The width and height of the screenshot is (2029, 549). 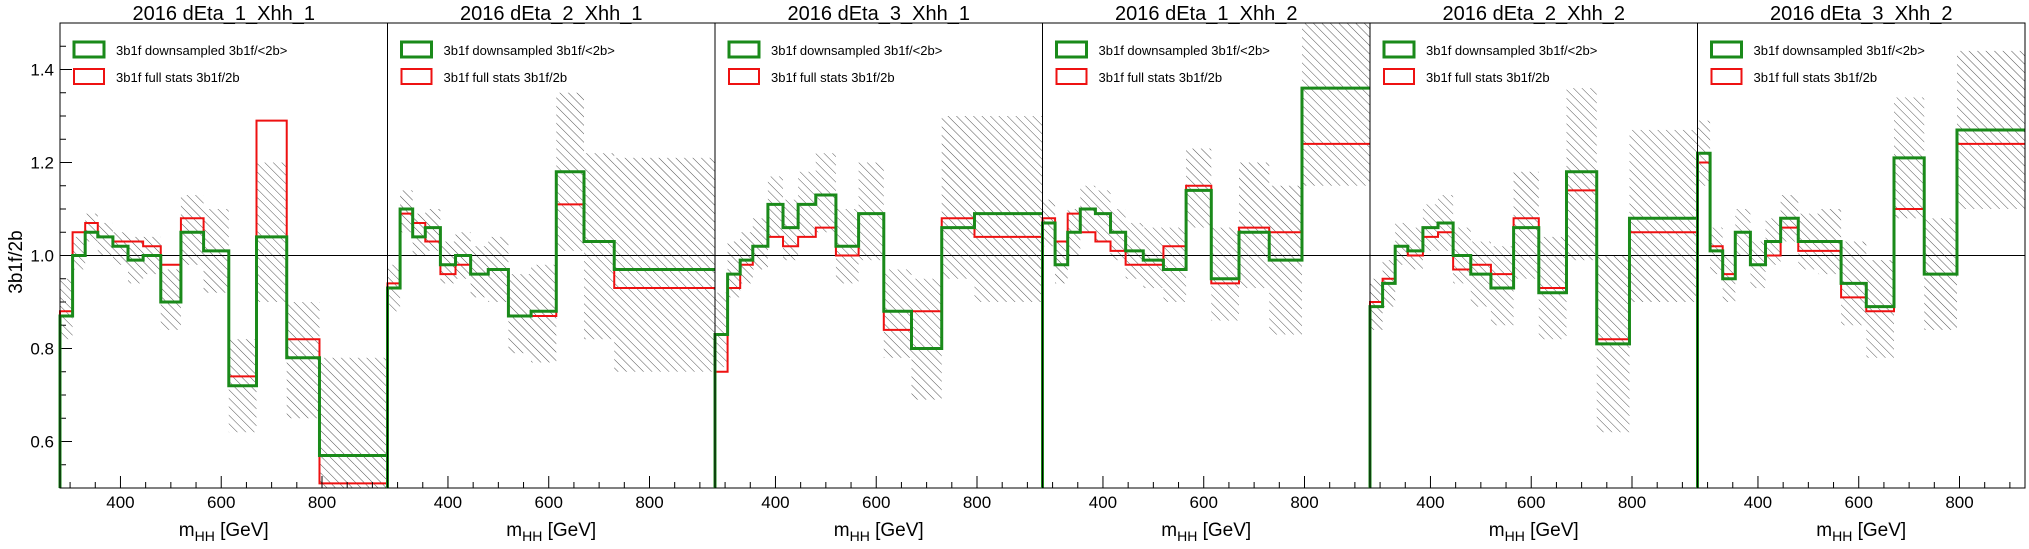 What do you see at coordinates (1534, 14) in the screenshot?
I see `panel-title: 2016 dEta_2_Xhh_2` at bounding box center [1534, 14].